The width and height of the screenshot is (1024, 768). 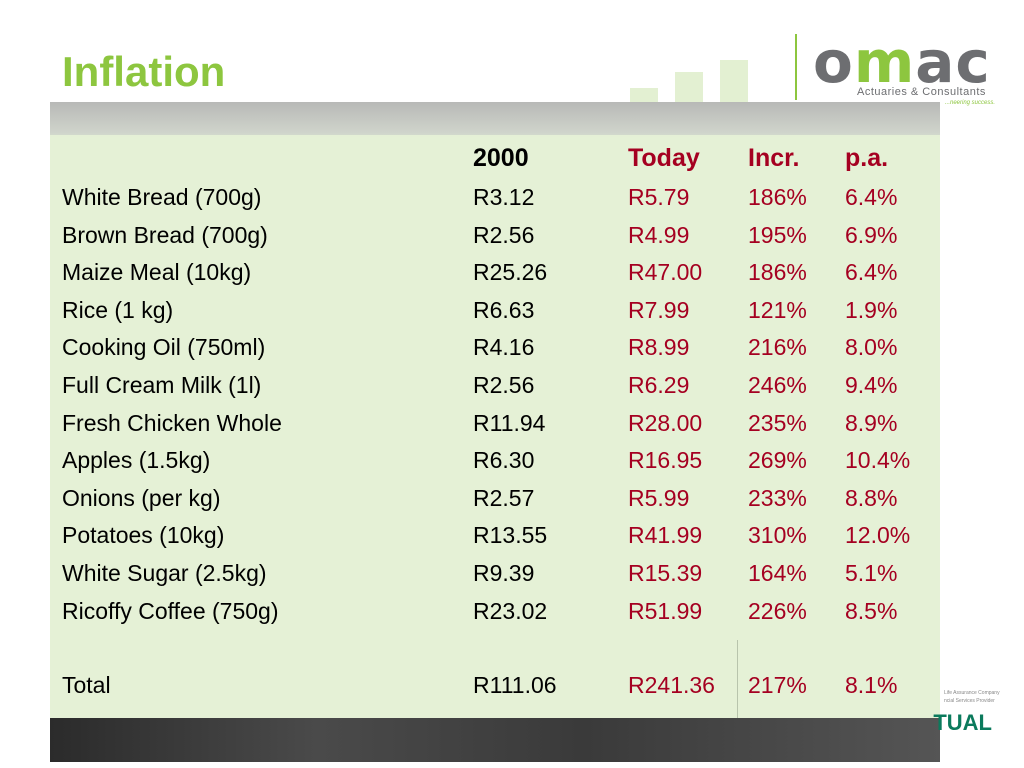 I want to click on table-row: White Bread (700g) R3.12 R5.79 186% 6.4%, so click(x=502, y=197).